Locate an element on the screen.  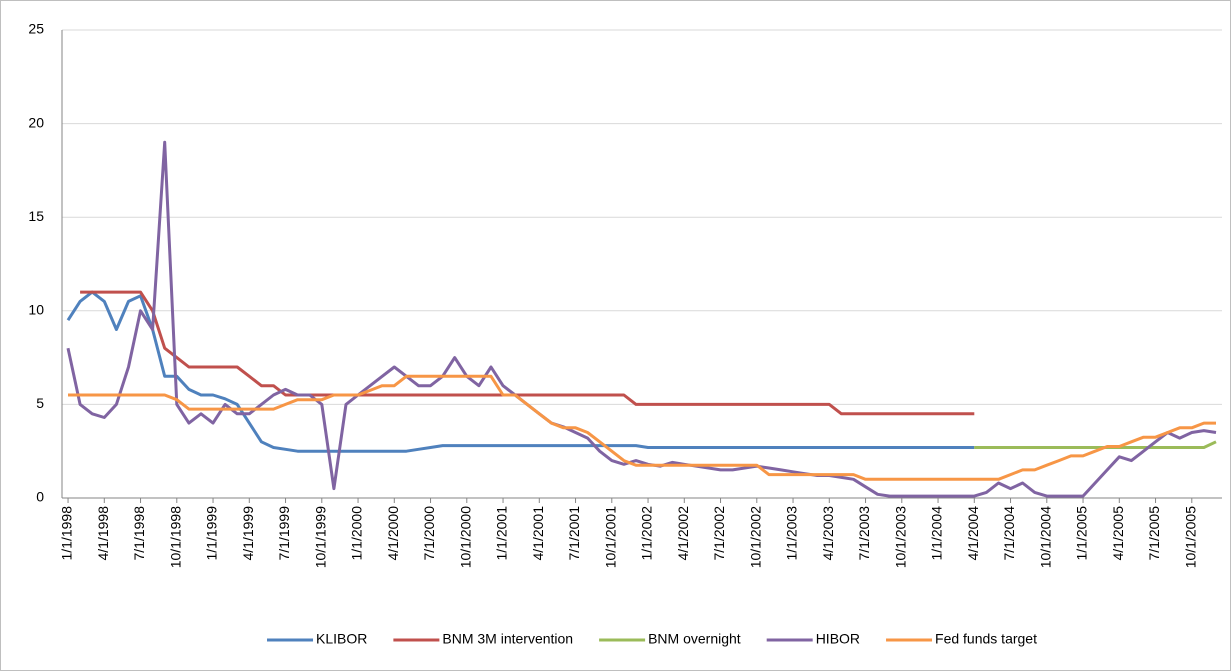
y-tick-label: 5 is located at coordinates (40, 403).